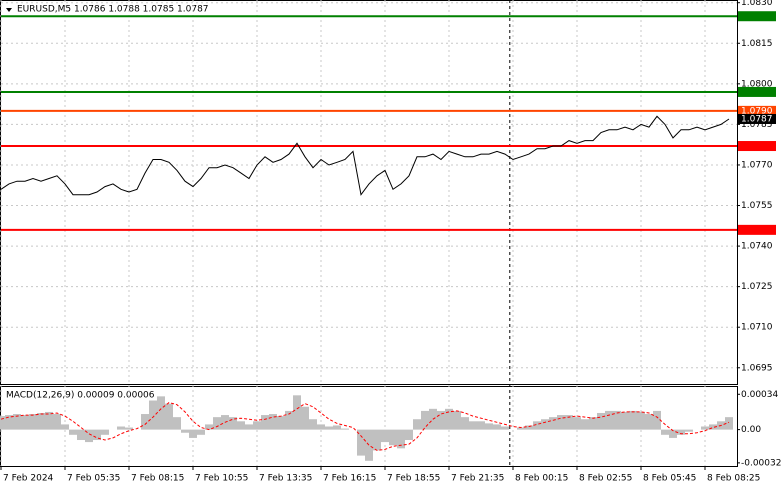 This screenshot has width=781, height=489. Describe the element at coordinates (751, 430) in the screenshot. I see `y-tick-label: 0.00` at that location.